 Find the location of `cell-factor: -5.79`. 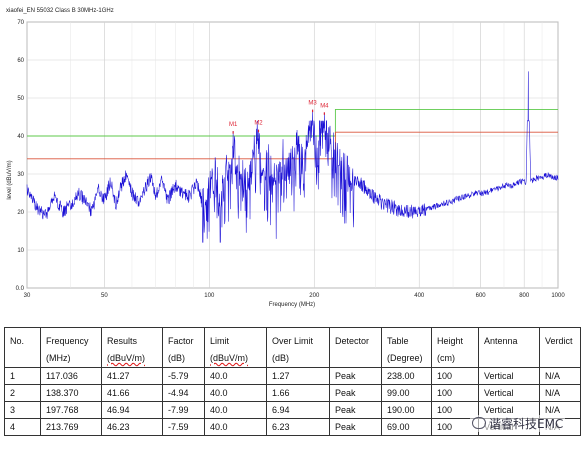

cell-factor: -5.79 is located at coordinates (183, 376).